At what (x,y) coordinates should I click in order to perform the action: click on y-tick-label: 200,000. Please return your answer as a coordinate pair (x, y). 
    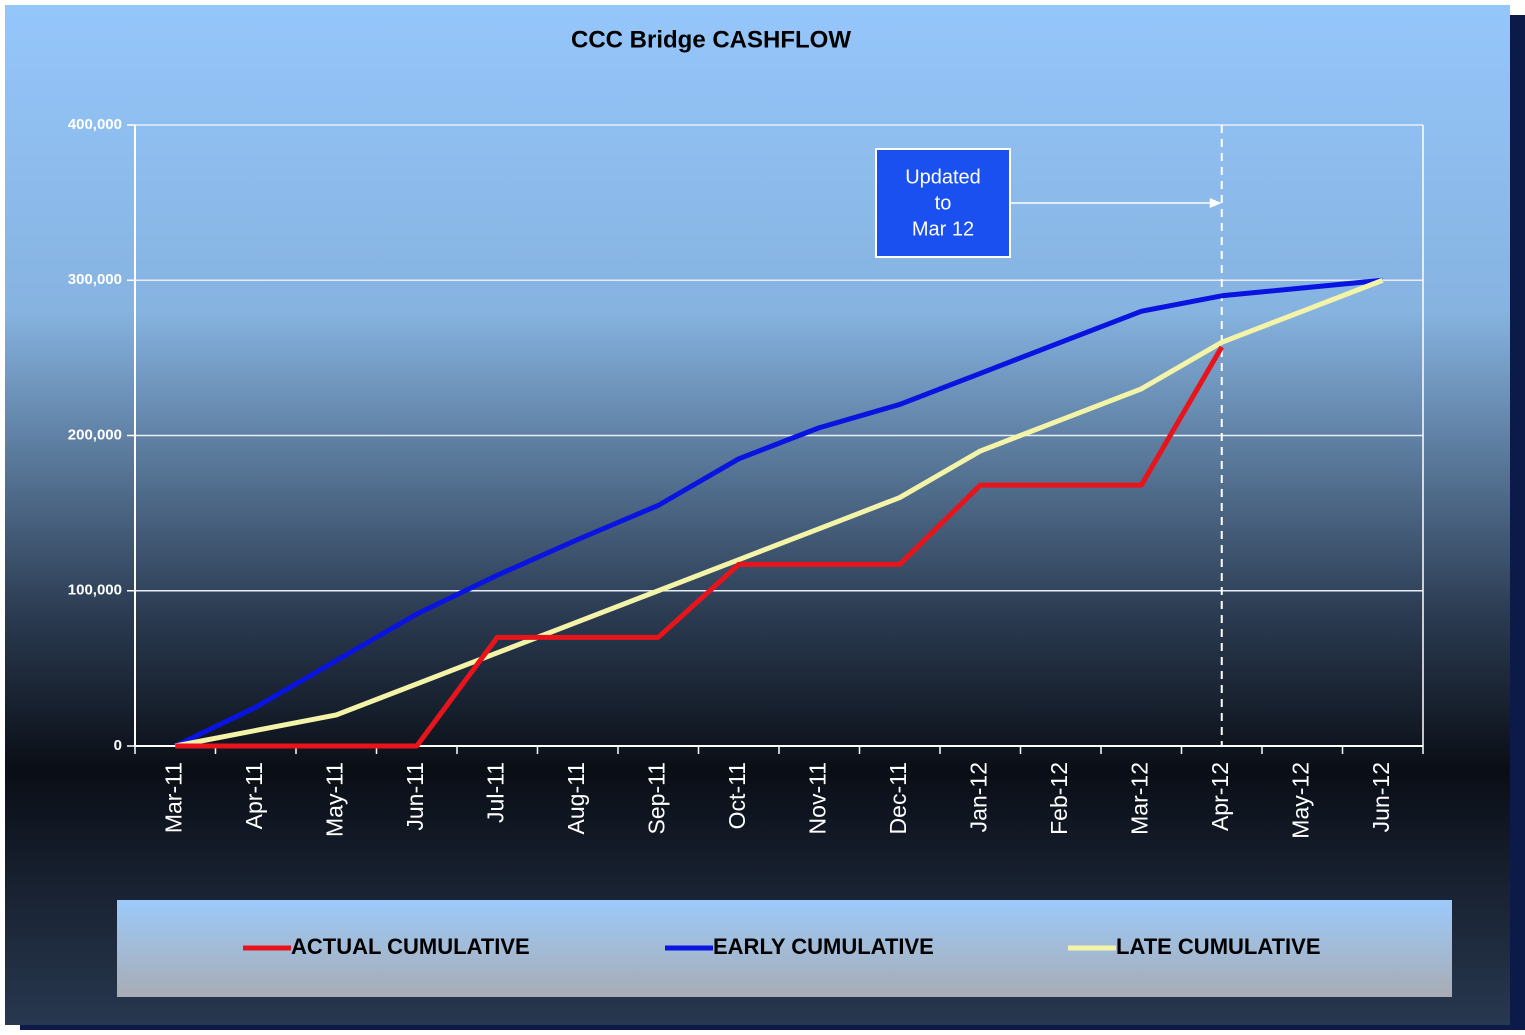
    Looking at the image, I should click on (95, 434).